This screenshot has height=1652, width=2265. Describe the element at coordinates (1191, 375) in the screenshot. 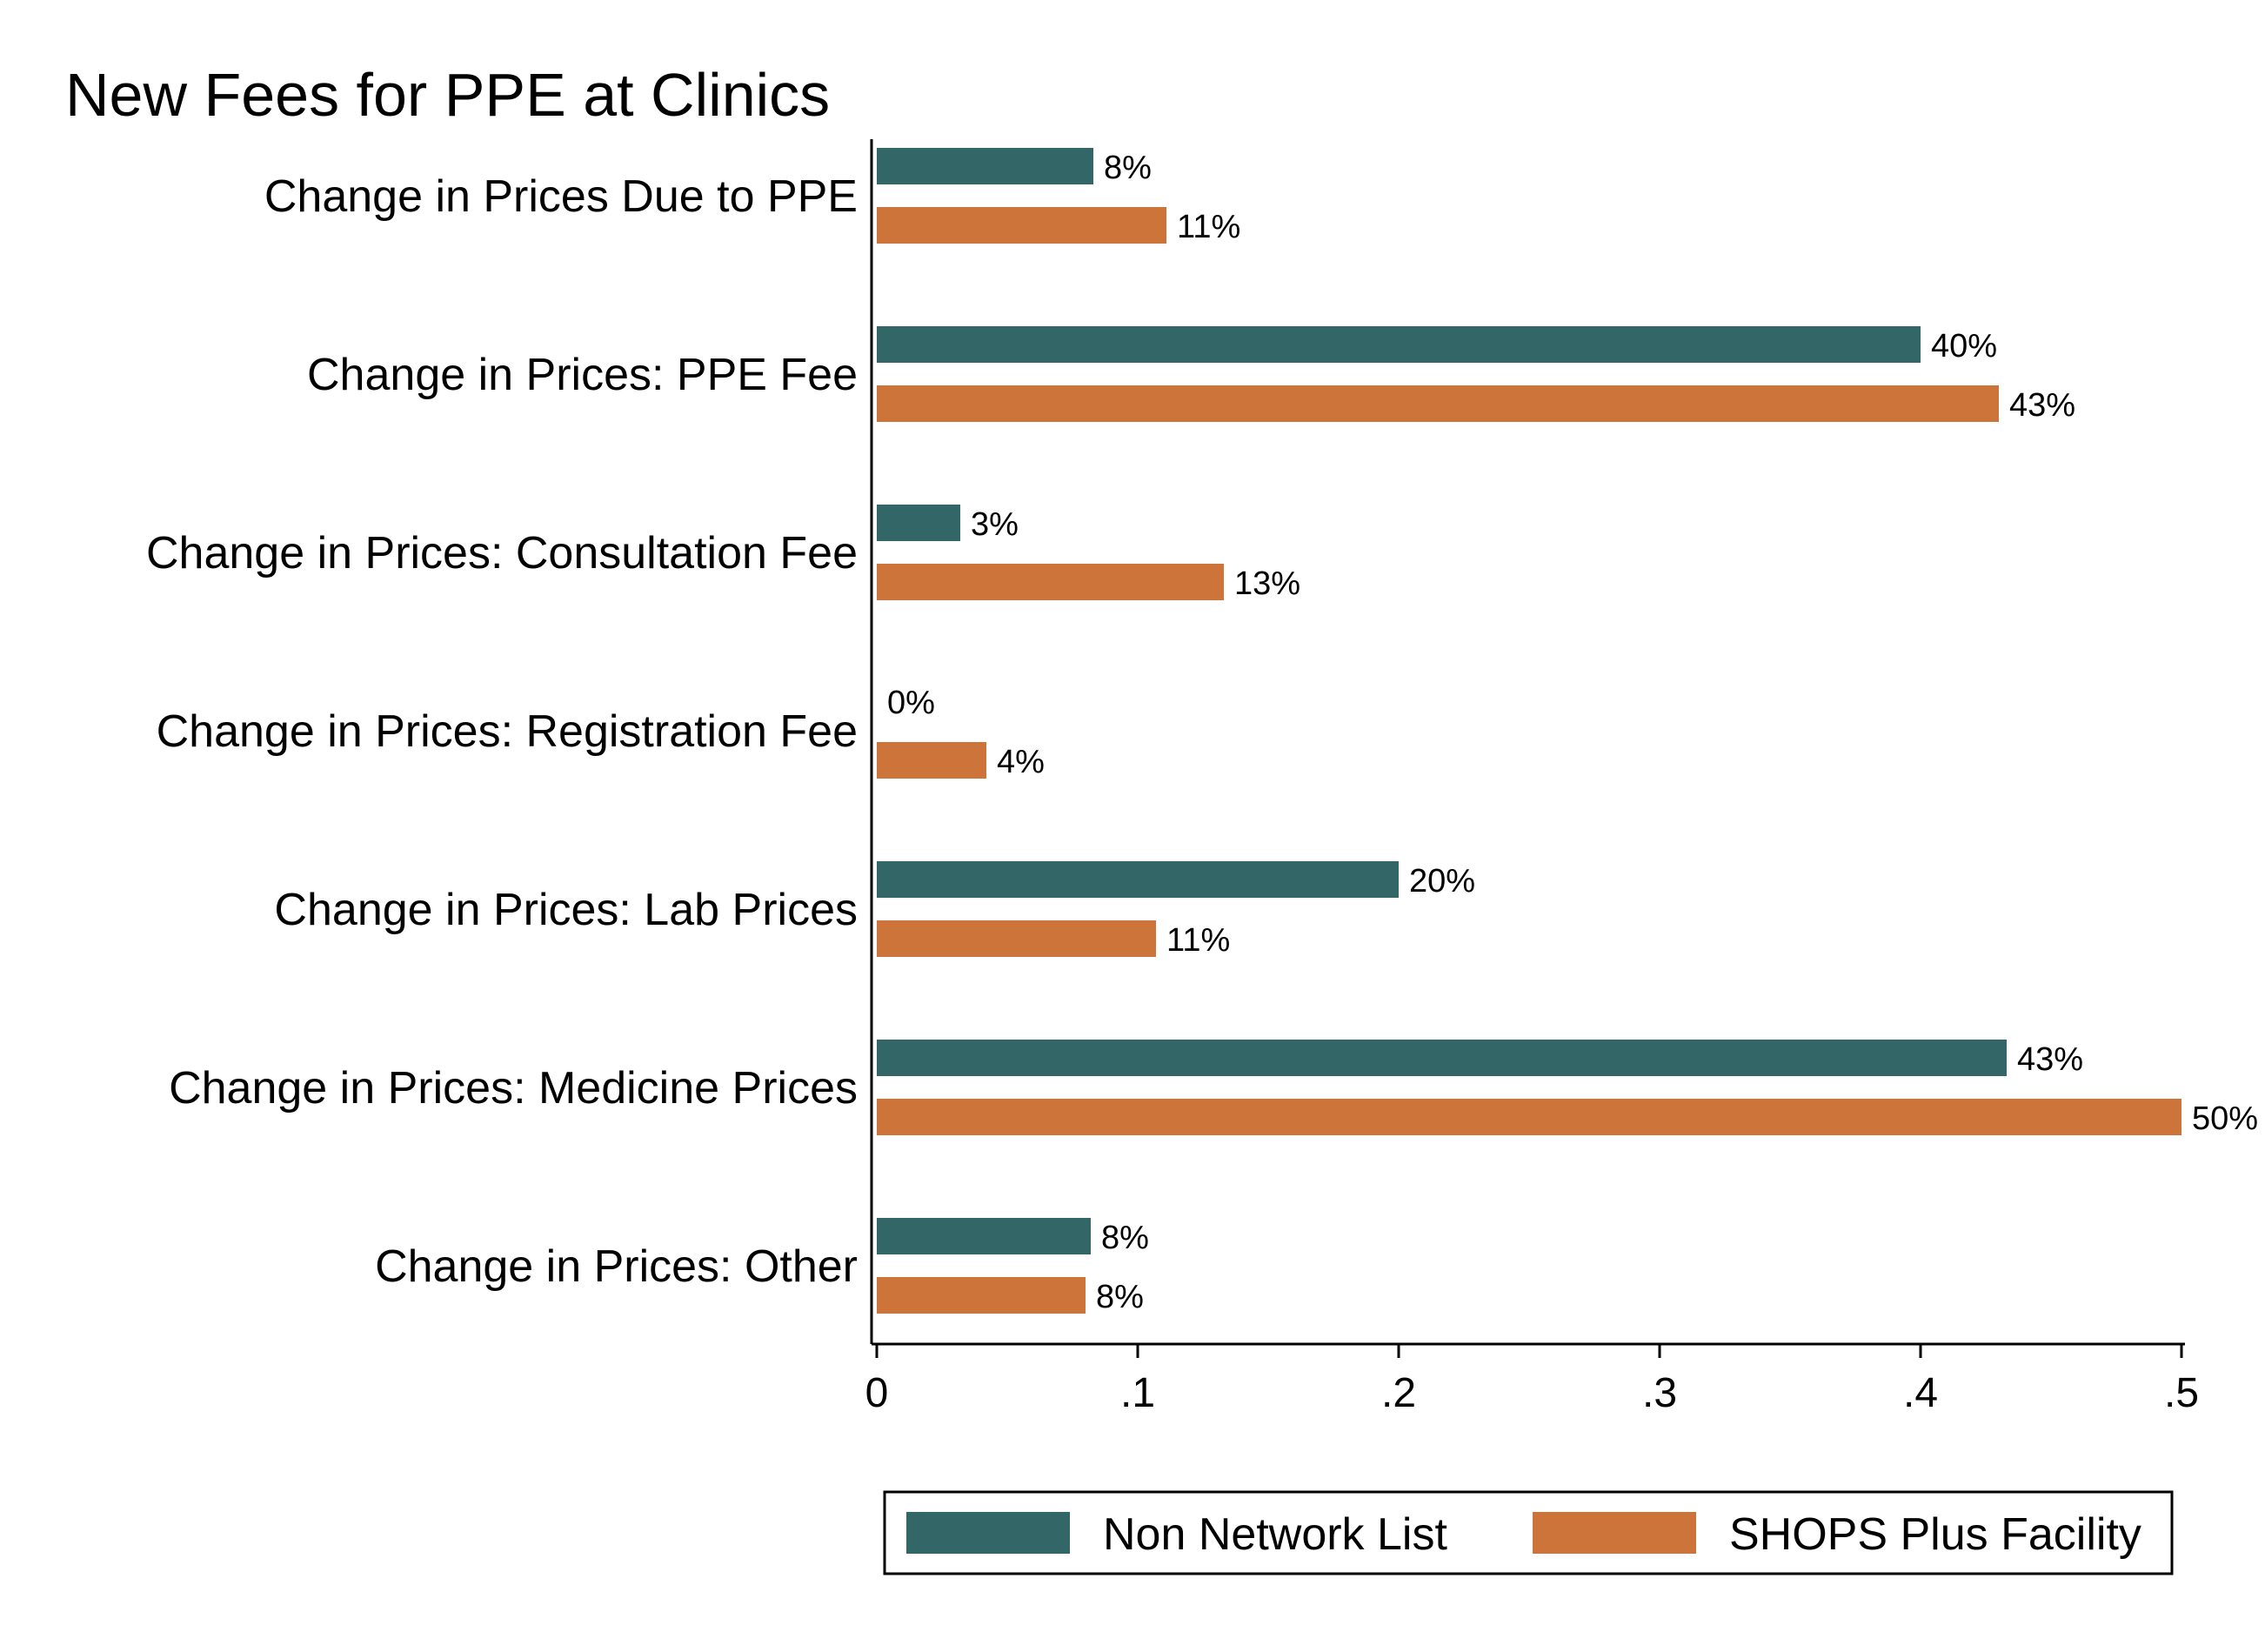

I see `category-group: Change in Prices: PPE Fee 40% 43%` at that location.